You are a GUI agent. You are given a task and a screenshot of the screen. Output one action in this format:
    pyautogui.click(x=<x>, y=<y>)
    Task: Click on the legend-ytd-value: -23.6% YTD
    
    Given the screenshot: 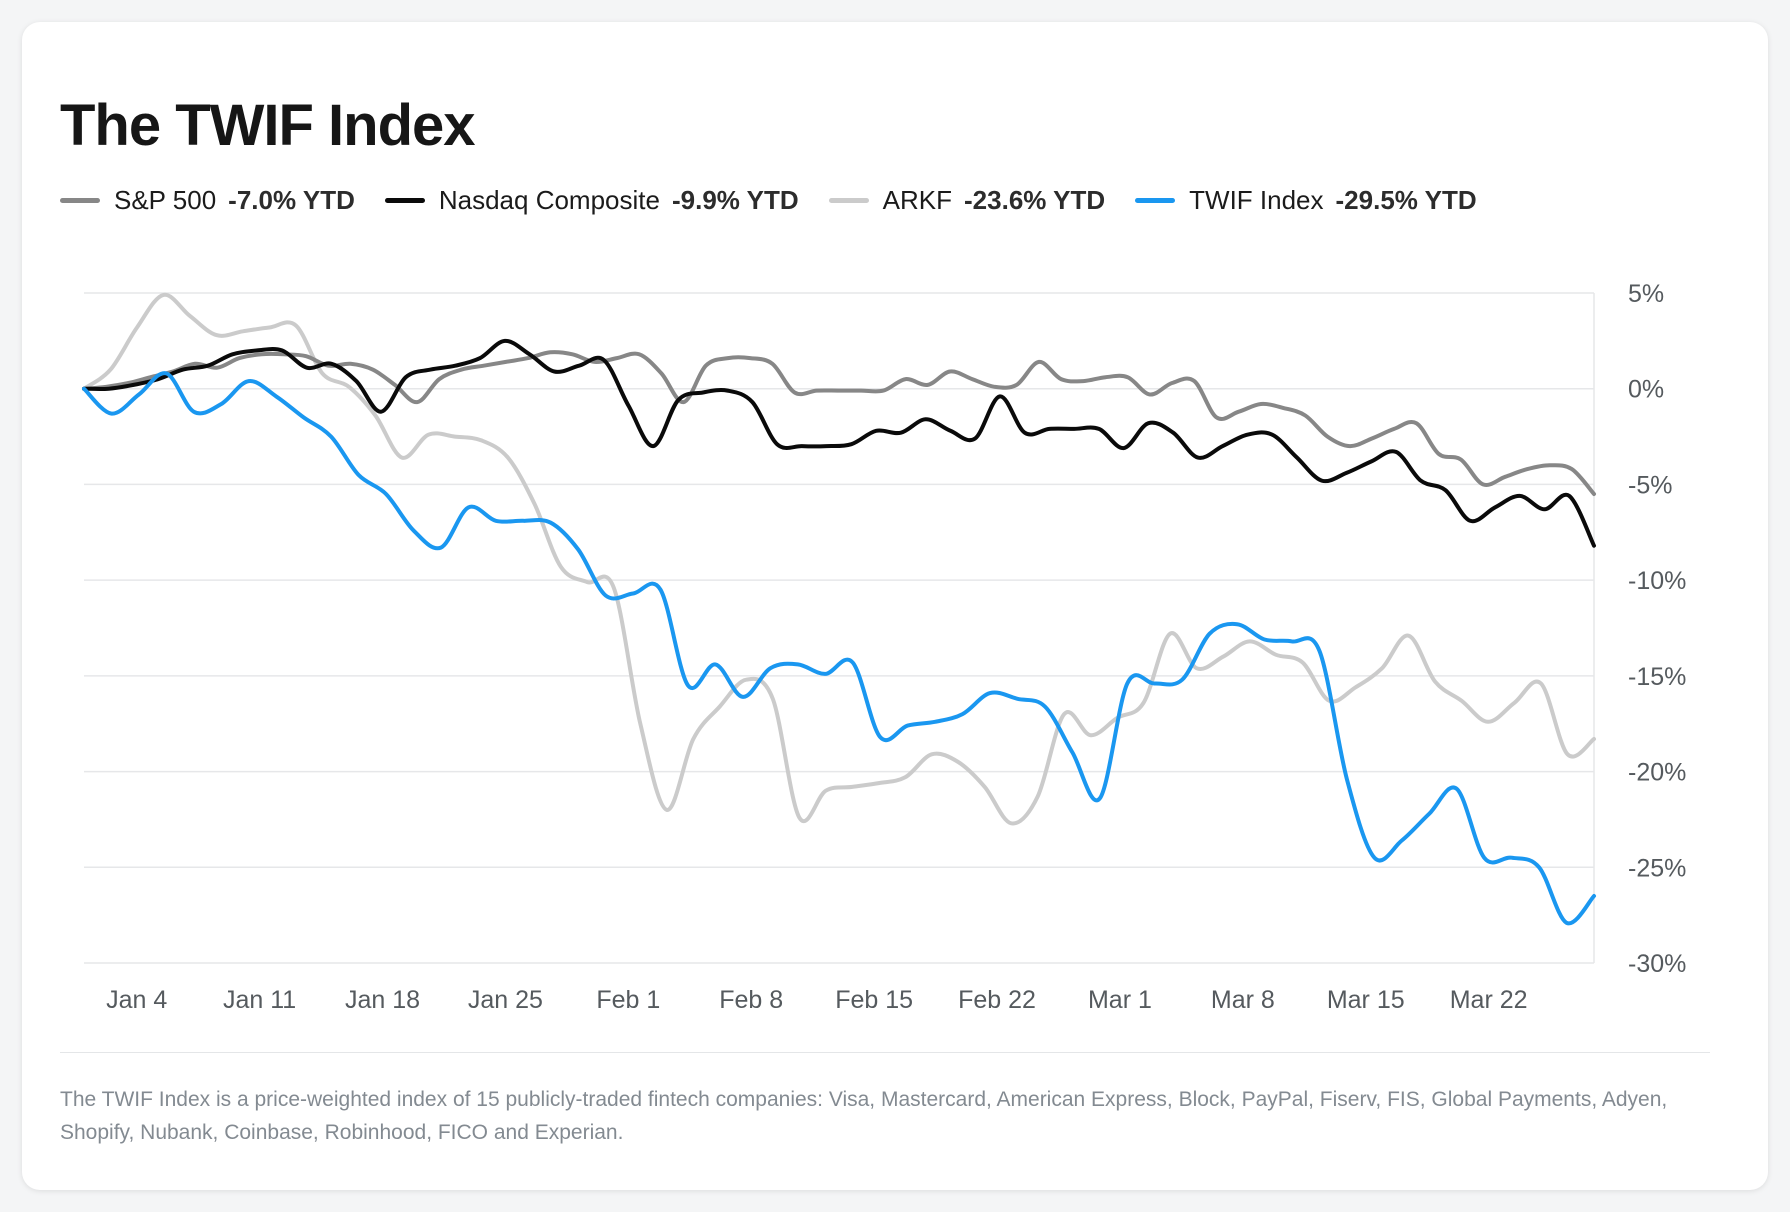 What is the action you would take?
    pyautogui.click(x=1035, y=200)
    